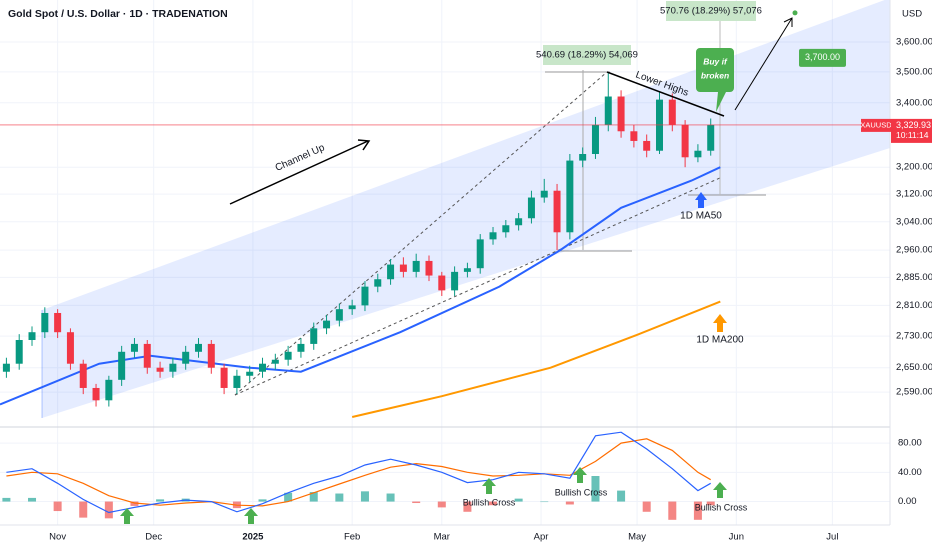  I want to click on measure-label: 570.76 (18.29%) 57,076, so click(711, 11).